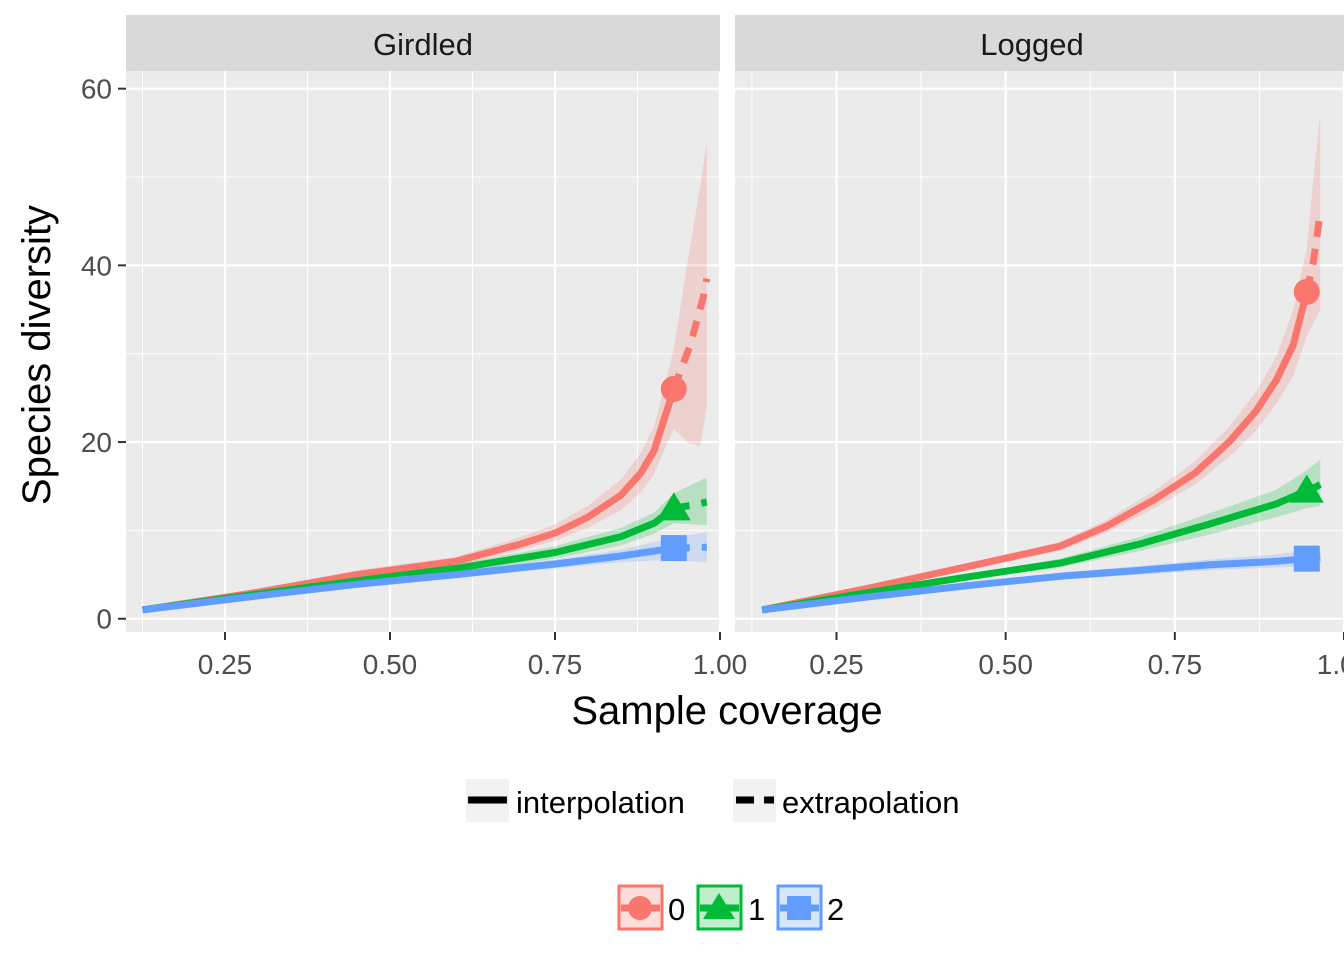 This screenshot has height=960, width=1344. What do you see at coordinates (96, 265) in the screenshot?
I see `y-tick-label: 40` at bounding box center [96, 265].